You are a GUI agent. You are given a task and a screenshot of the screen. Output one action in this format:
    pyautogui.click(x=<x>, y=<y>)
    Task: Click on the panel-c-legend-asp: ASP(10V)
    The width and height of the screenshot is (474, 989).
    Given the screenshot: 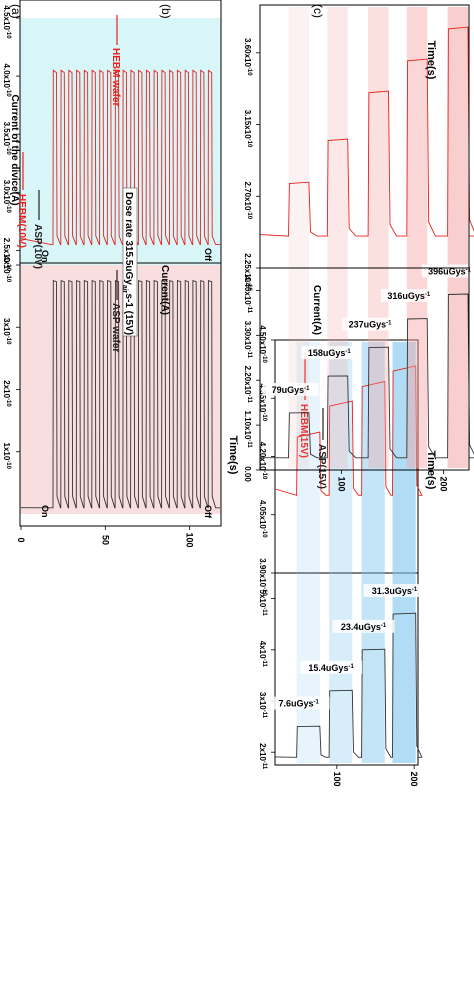 What is the action you would take?
    pyautogui.click(x=37, y=229)
    